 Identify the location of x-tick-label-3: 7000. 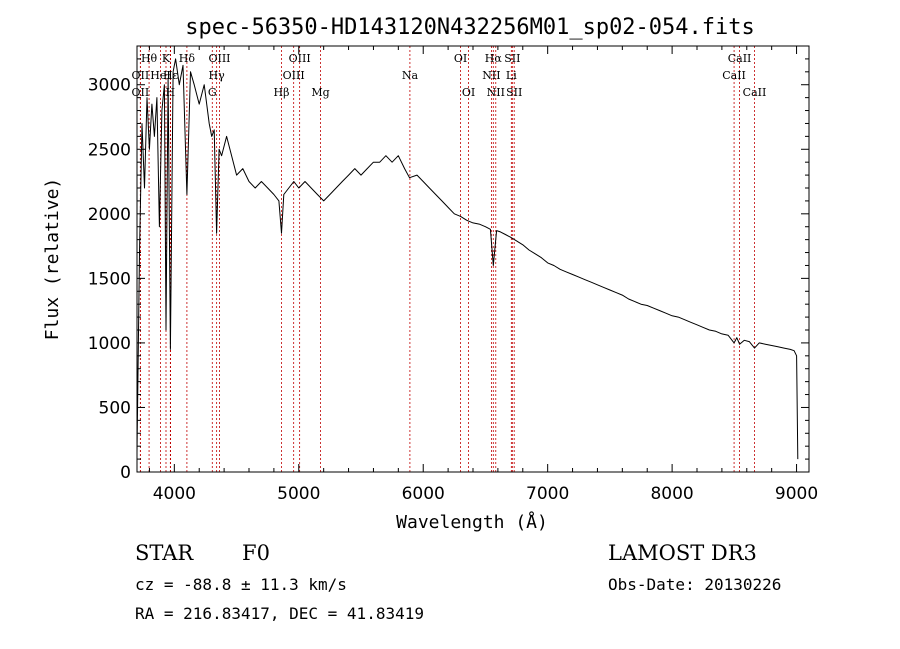
(547, 494).